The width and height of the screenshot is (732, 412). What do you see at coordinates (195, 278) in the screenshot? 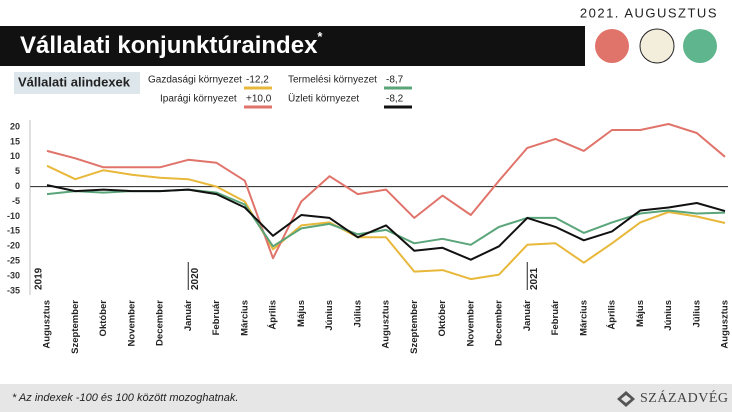
I see `year-label: 2020` at bounding box center [195, 278].